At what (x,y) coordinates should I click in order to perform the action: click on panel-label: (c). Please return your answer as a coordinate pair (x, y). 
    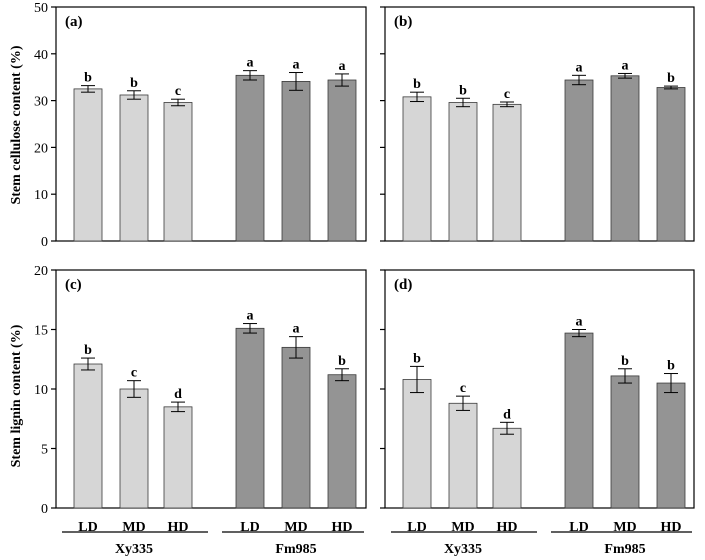
    Looking at the image, I should click on (73, 285).